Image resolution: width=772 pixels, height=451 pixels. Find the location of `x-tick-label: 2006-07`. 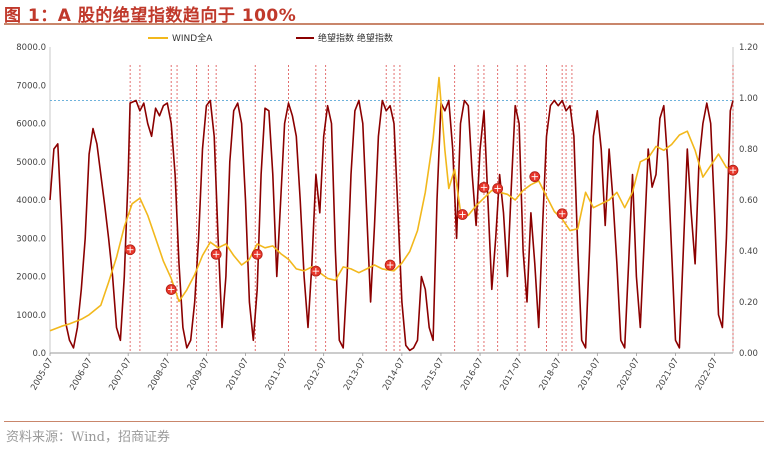

x-tick-label: 2006-07 is located at coordinates (81, 375).